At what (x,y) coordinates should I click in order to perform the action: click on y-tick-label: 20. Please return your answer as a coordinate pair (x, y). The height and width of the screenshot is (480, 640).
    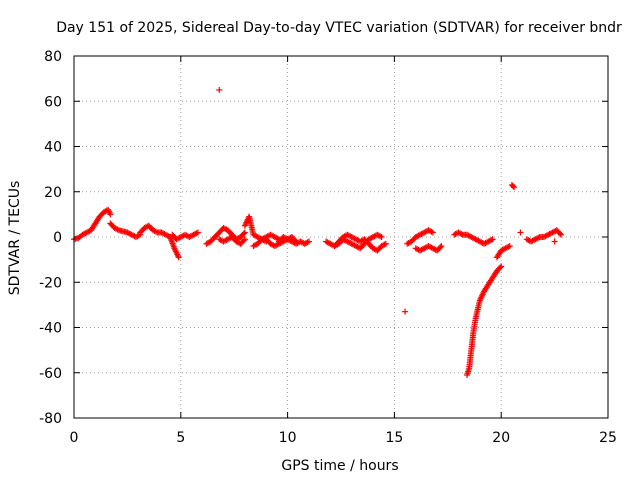
    Looking at the image, I should click on (53, 193).